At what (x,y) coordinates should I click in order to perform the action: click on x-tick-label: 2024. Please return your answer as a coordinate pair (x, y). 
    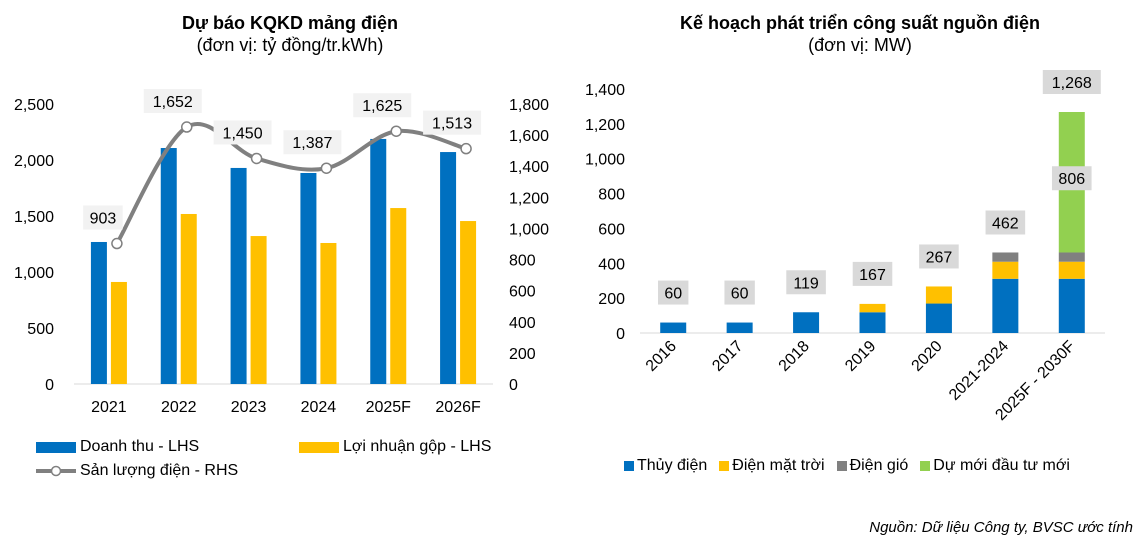
    Looking at the image, I should click on (319, 407).